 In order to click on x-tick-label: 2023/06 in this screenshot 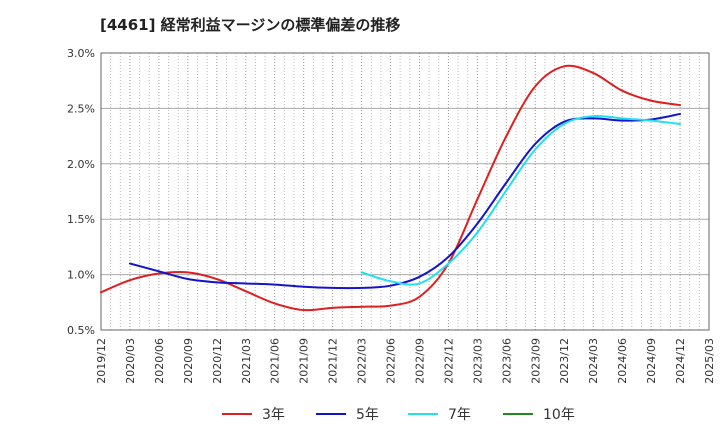, I will do `click(506, 361)`.